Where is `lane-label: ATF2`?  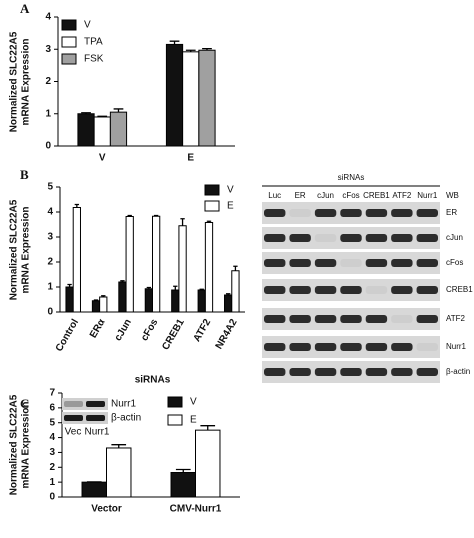
lane-label: ATF2 is located at coordinates (402, 195).